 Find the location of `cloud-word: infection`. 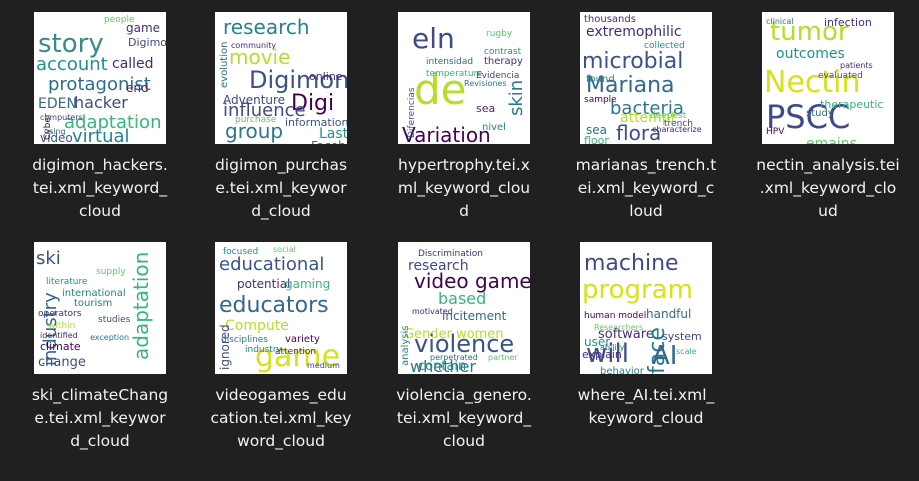

cloud-word: infection is located at coordinates (848, 22).